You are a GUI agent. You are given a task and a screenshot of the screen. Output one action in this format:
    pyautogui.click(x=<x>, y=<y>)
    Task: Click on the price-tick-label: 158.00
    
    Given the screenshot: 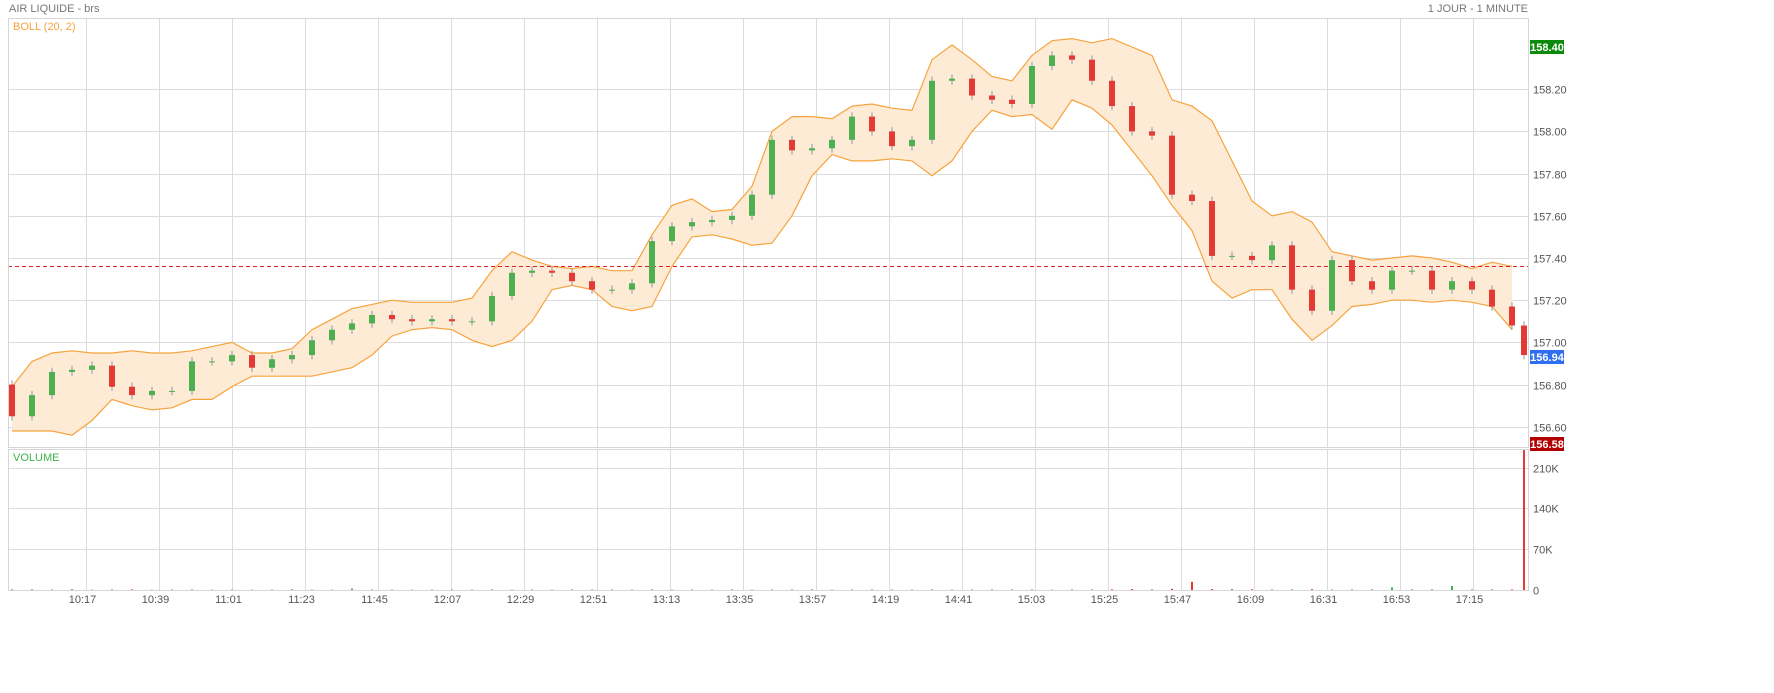 What is the action you would take?
    pyautogui.click(x=1550, y=133)
    